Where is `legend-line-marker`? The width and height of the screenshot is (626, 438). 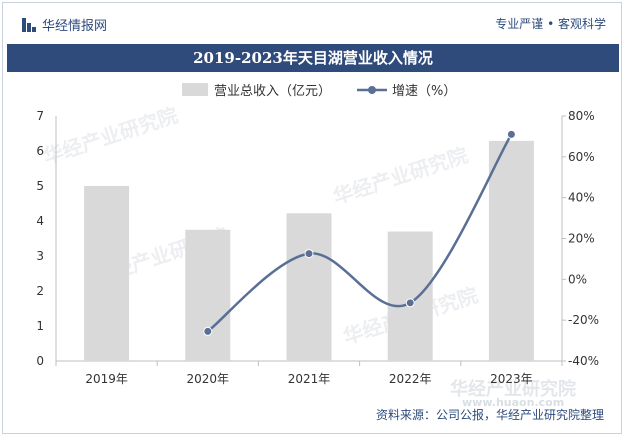 legend-line-marker is located at coordinates (372, 90).